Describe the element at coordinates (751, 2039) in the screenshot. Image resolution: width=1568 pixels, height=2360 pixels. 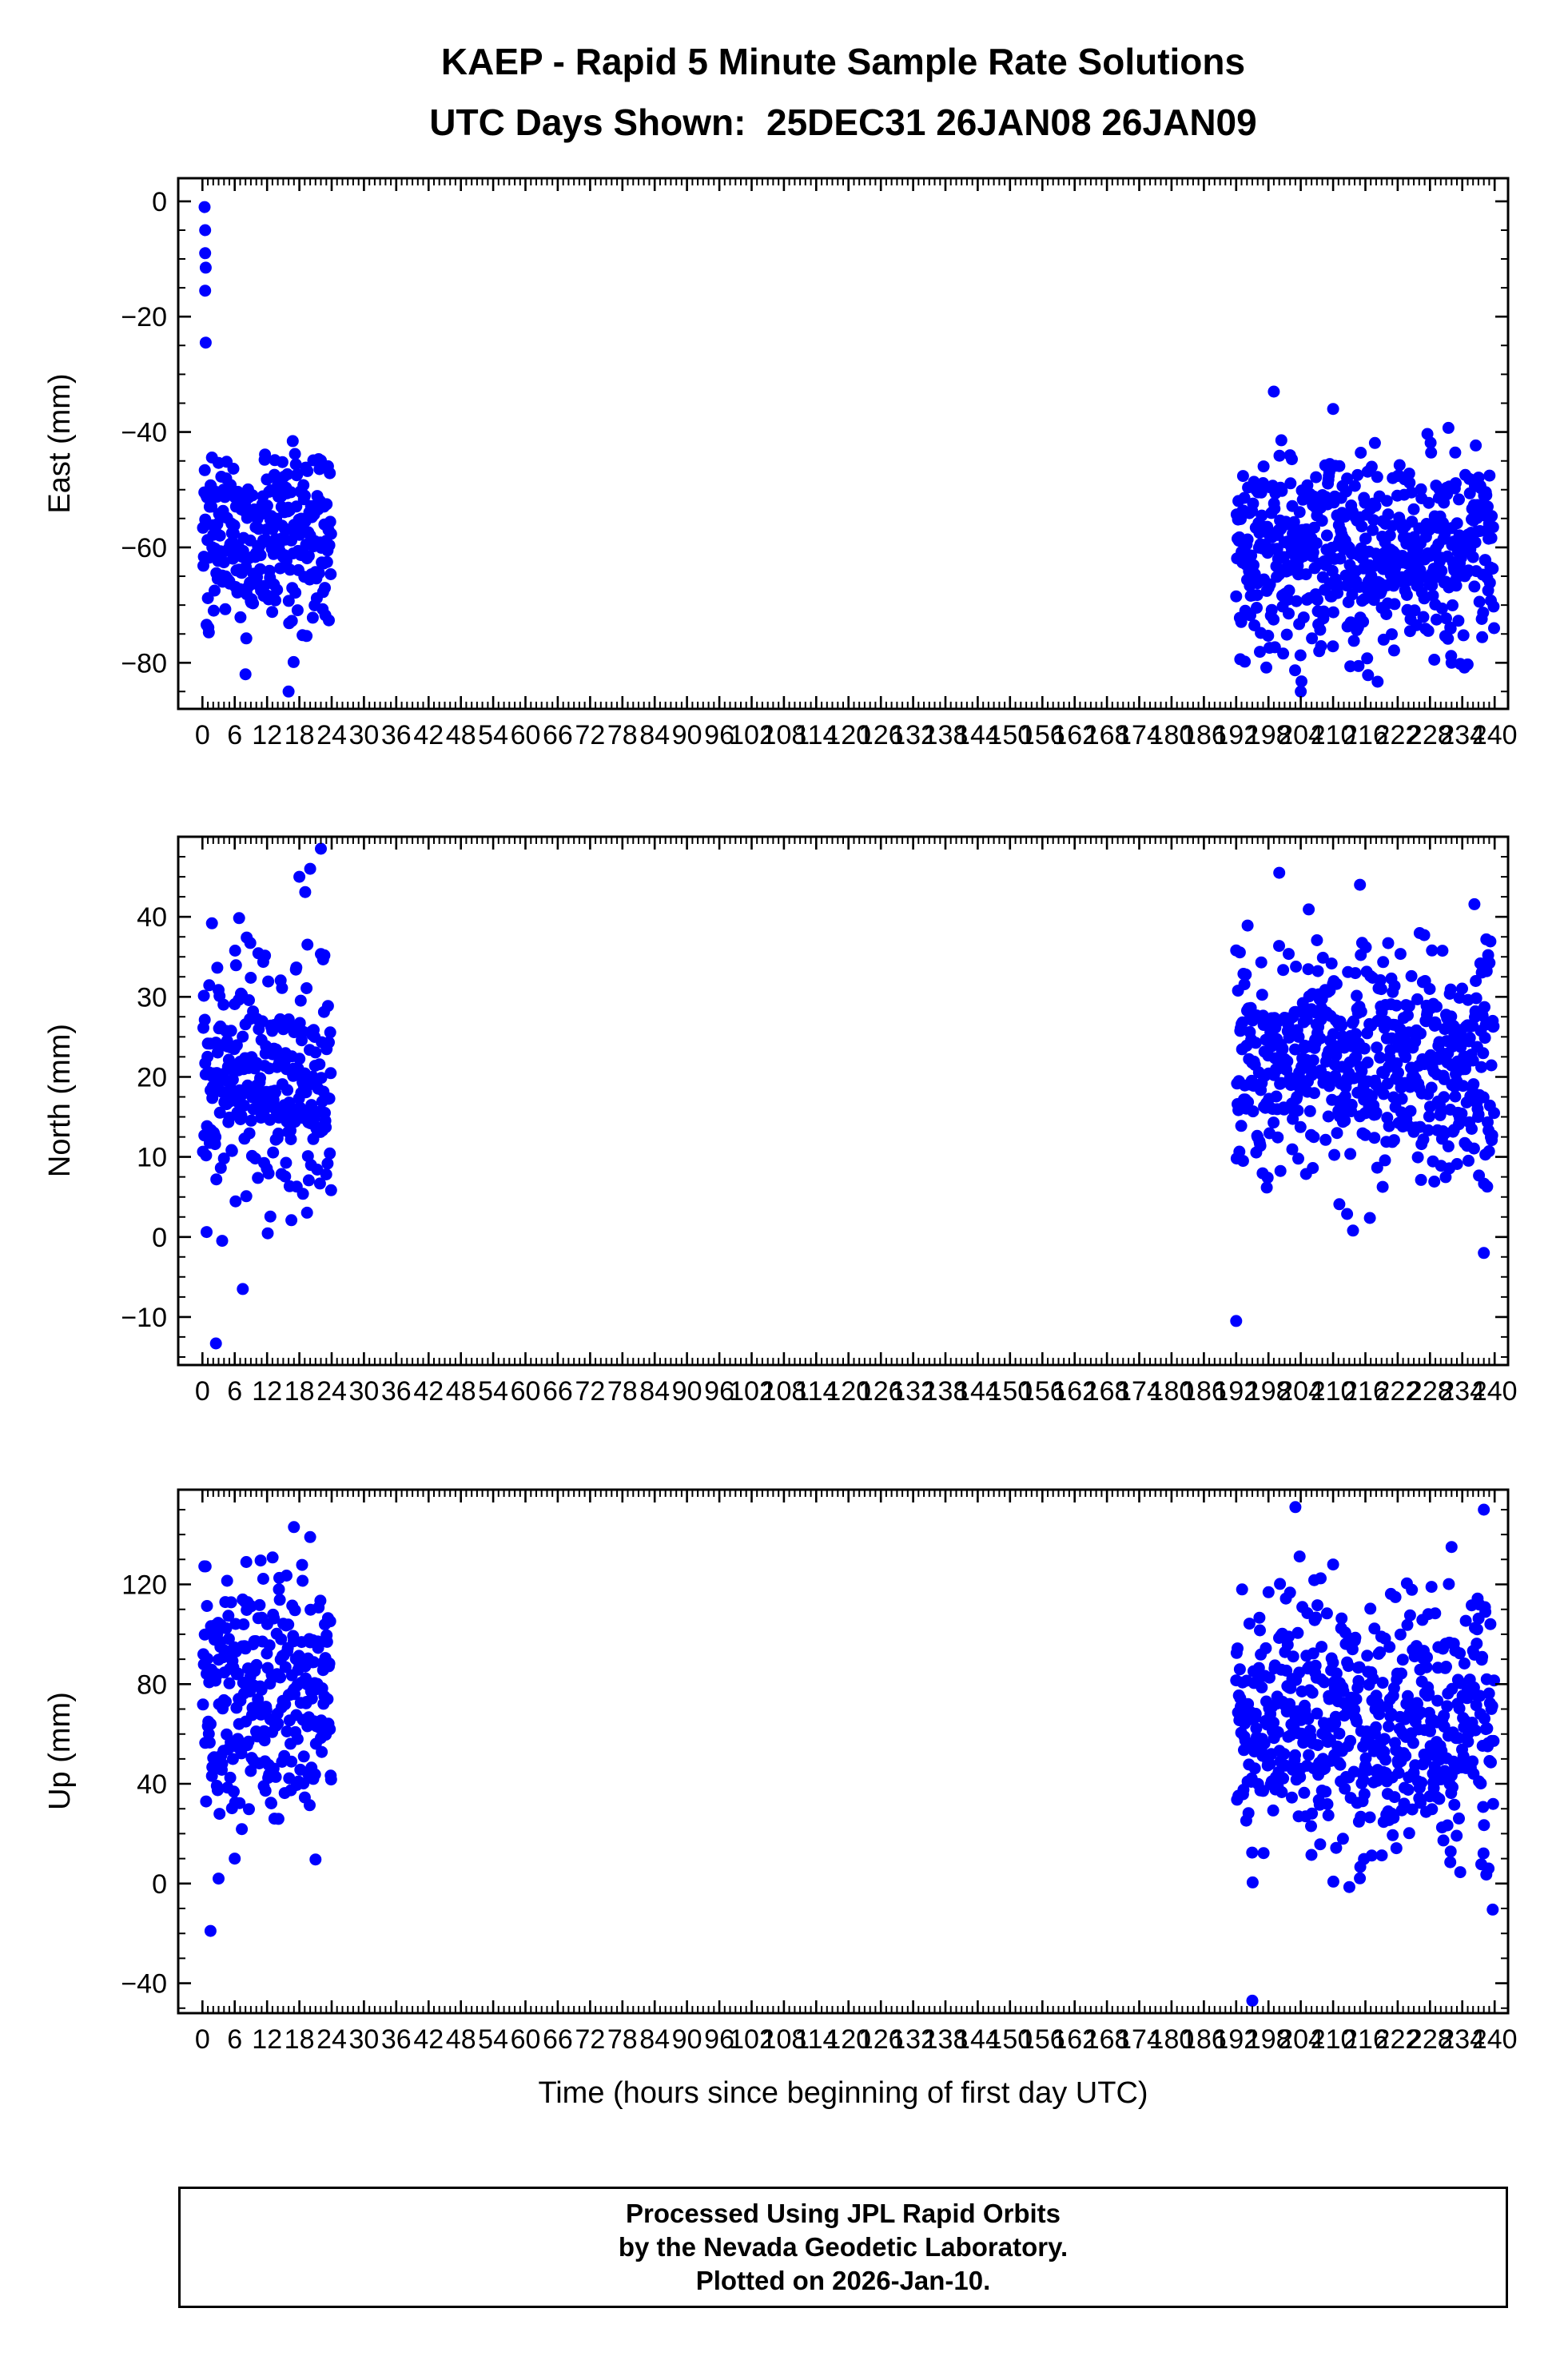
I see `svg-text: 102` at that location.